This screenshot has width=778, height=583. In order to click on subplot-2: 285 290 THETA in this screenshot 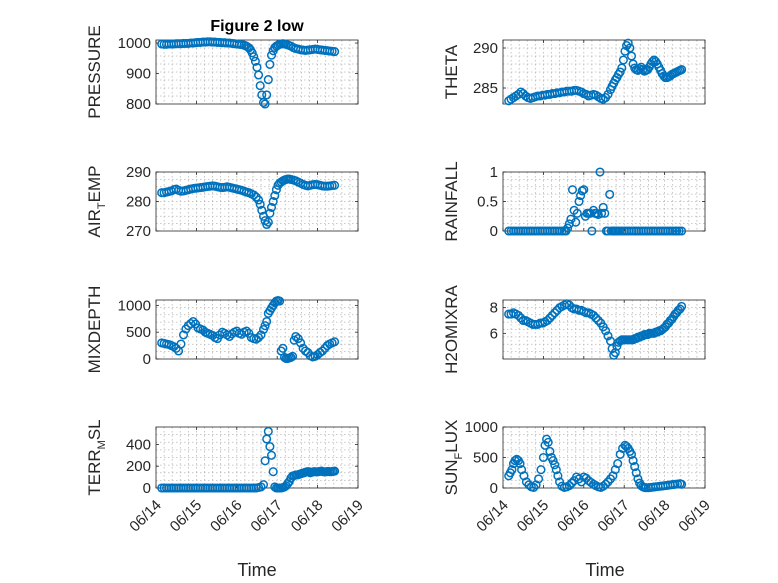, I will do `click(574, 72)`.